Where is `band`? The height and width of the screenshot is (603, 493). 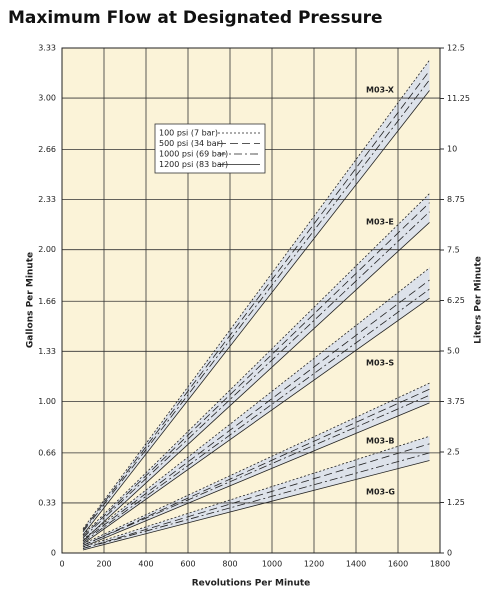 band is located at coordinates (256, 493).